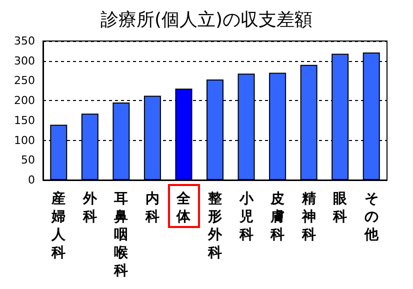 The height and width of the screenshot is (289, 413). I want to click on x-tick-label: 小児科, so click(246, 217).